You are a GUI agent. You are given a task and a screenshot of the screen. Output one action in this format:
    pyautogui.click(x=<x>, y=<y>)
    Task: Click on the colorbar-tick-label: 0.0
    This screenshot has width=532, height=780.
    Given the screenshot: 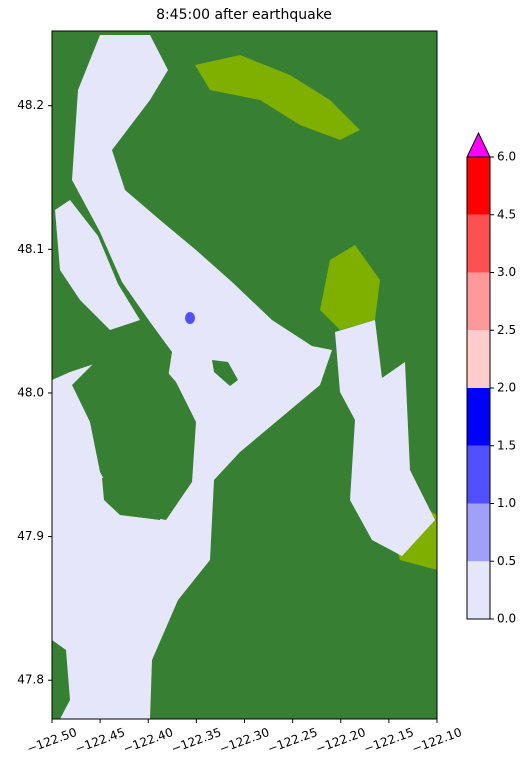 What is the action you would take?
    pyautogui.click(x=506, y=619)
    